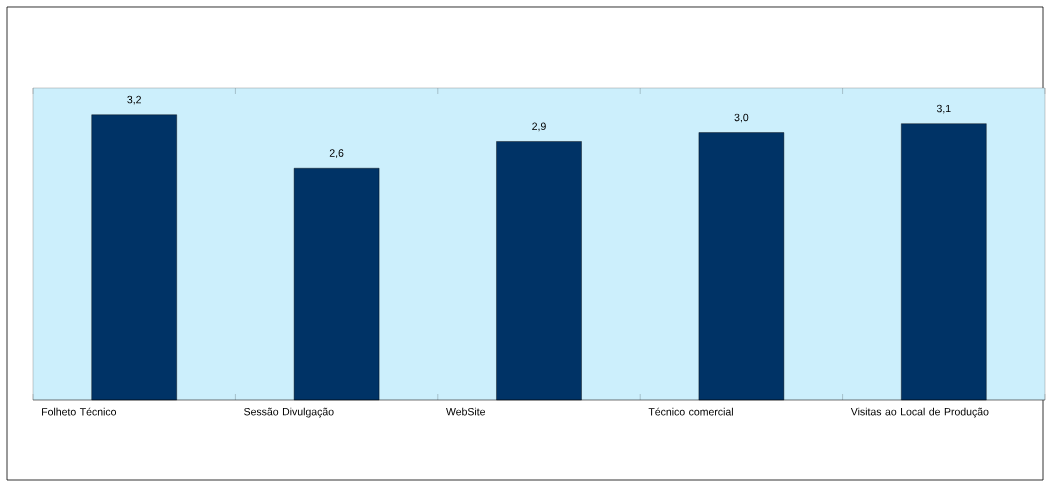 This screenshot has width=1050, height=487. What do you see at coordinates (690, 411) in the screenshot?
I see `x-tick-label: Técnico comercial` at bounding box center [690, 411].